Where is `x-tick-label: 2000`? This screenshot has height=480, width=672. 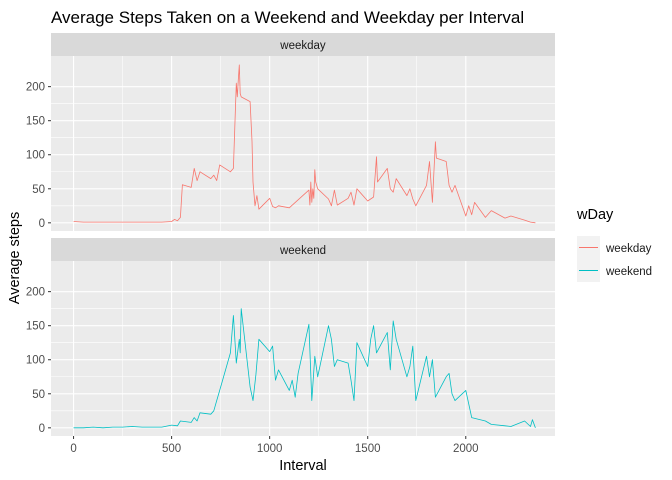 x-tick-label: 2000 is located at coordinates (466, 449).